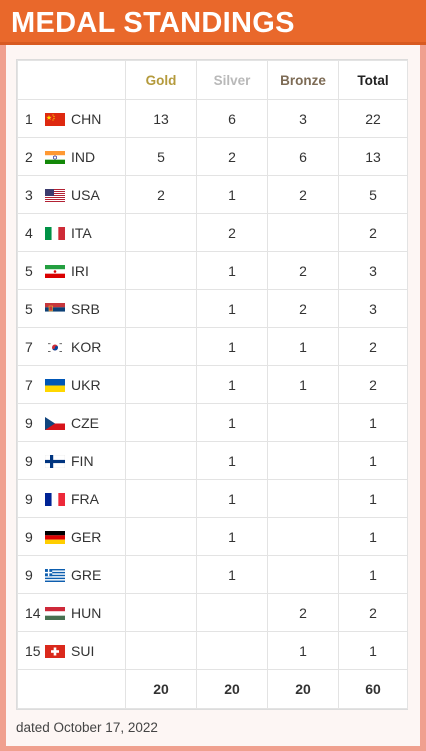  I want to click on flag-france-icon, so click(55, 499).